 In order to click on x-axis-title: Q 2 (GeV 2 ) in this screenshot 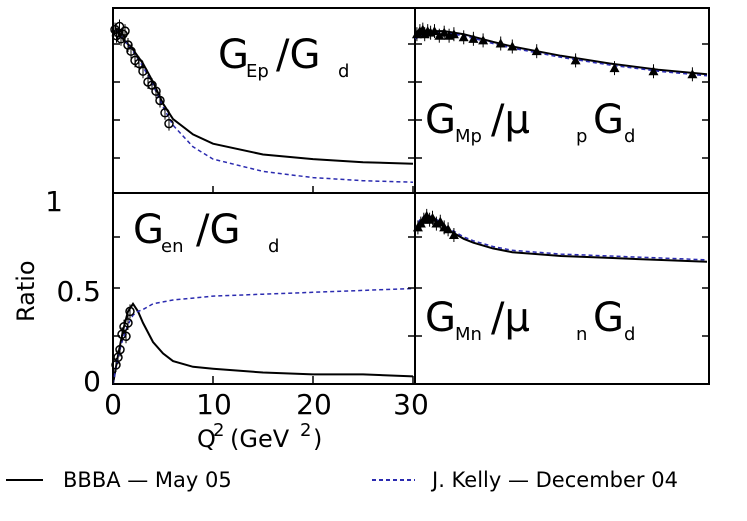, I will do `click(259, 436)`.